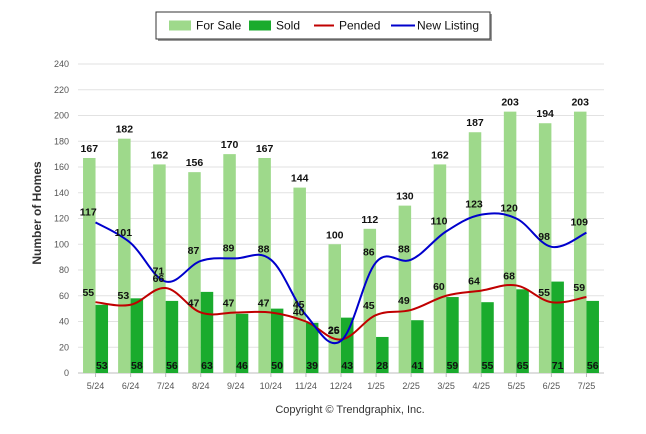 The width and height of the screenshot is (646, 434). Describe the element at coordinates (369, 252) in the screenshot. I see `label-new-listing: 86` at that location.